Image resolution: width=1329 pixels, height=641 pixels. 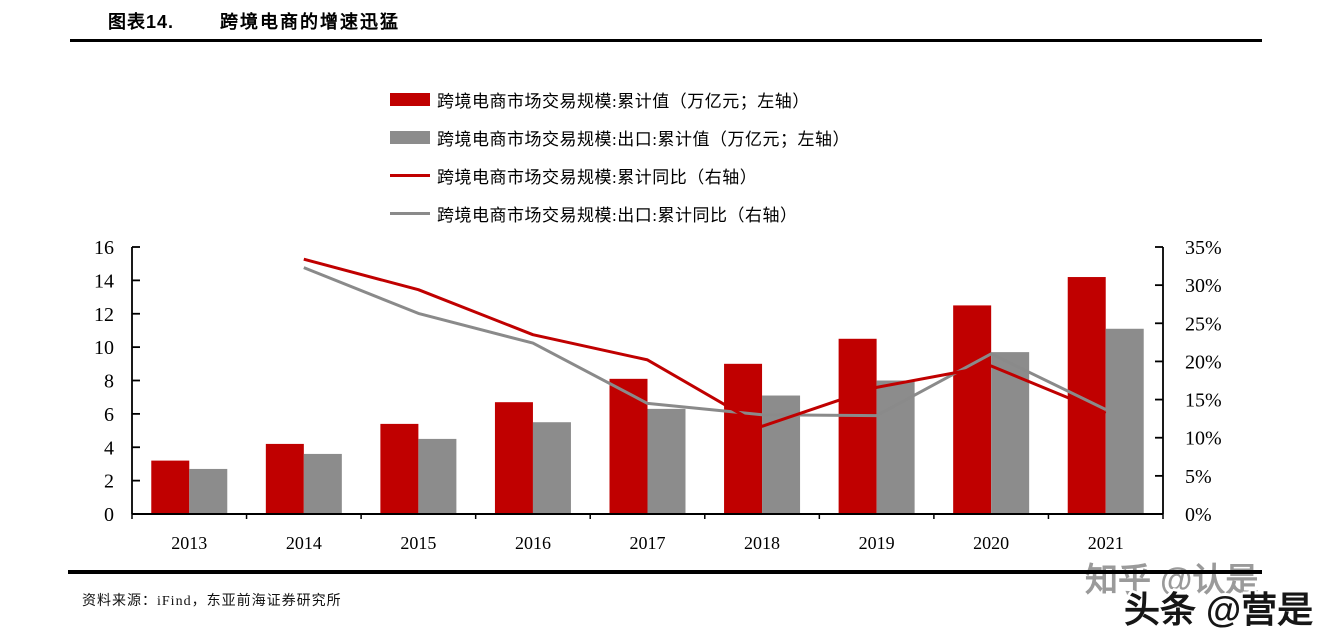 What do you see at coordinates (743, 438) in the screenshot?
I see `bar-cumulative-2018` at bounding box center [743, 438].